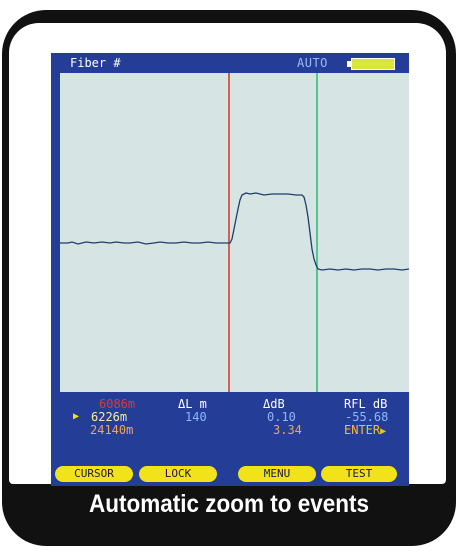  Describe the element at coordinates (349, 64) in the screenshot. I see `battery-terminal` at that location.